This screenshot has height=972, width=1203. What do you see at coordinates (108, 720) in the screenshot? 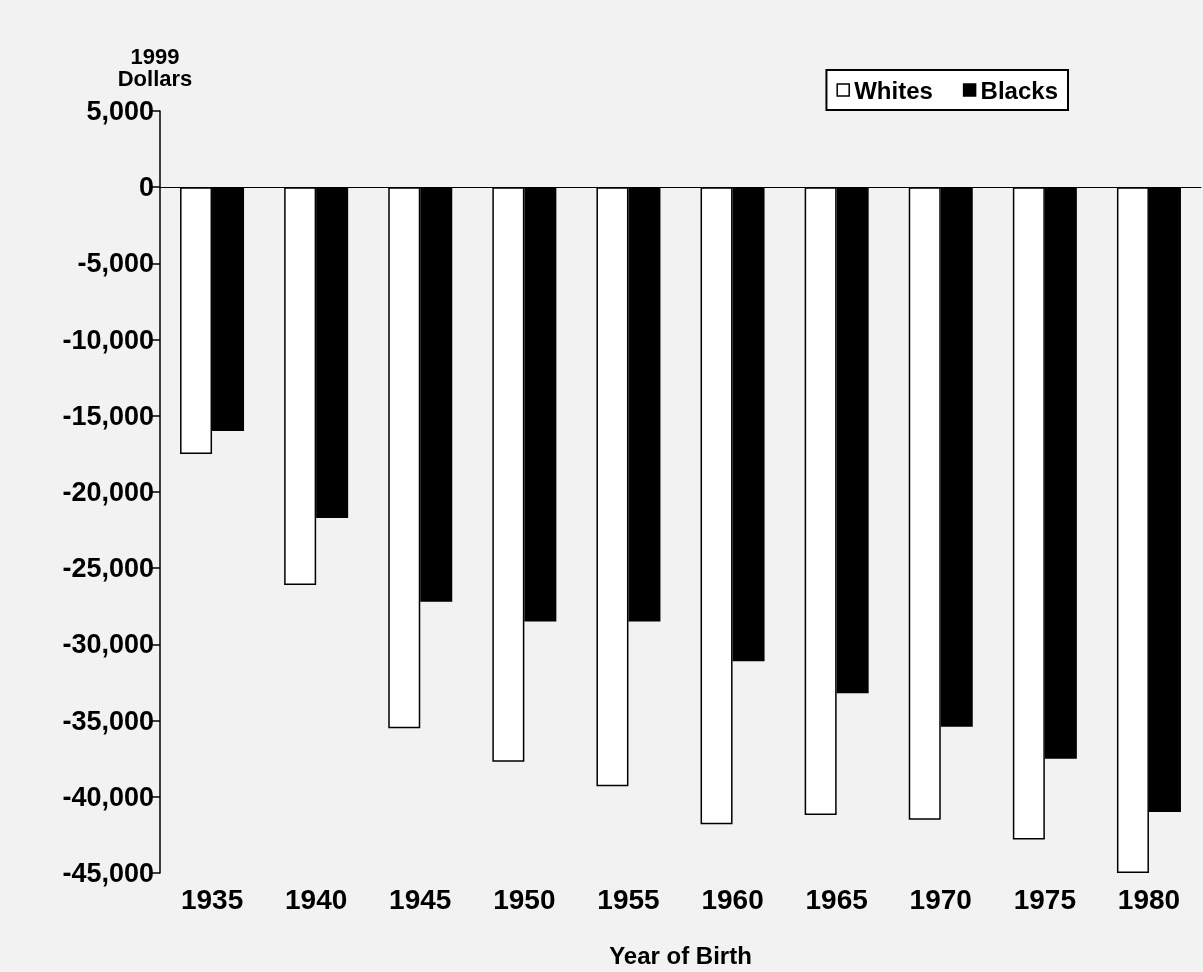
I see `y-tick-label: -35,000` at bounding box center [108, 720].